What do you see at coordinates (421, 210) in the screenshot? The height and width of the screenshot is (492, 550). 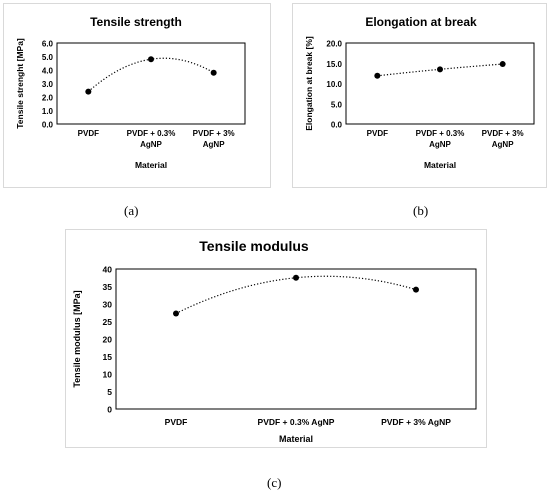 I see `caption-b: (b)` at bounding box center [421, 210].